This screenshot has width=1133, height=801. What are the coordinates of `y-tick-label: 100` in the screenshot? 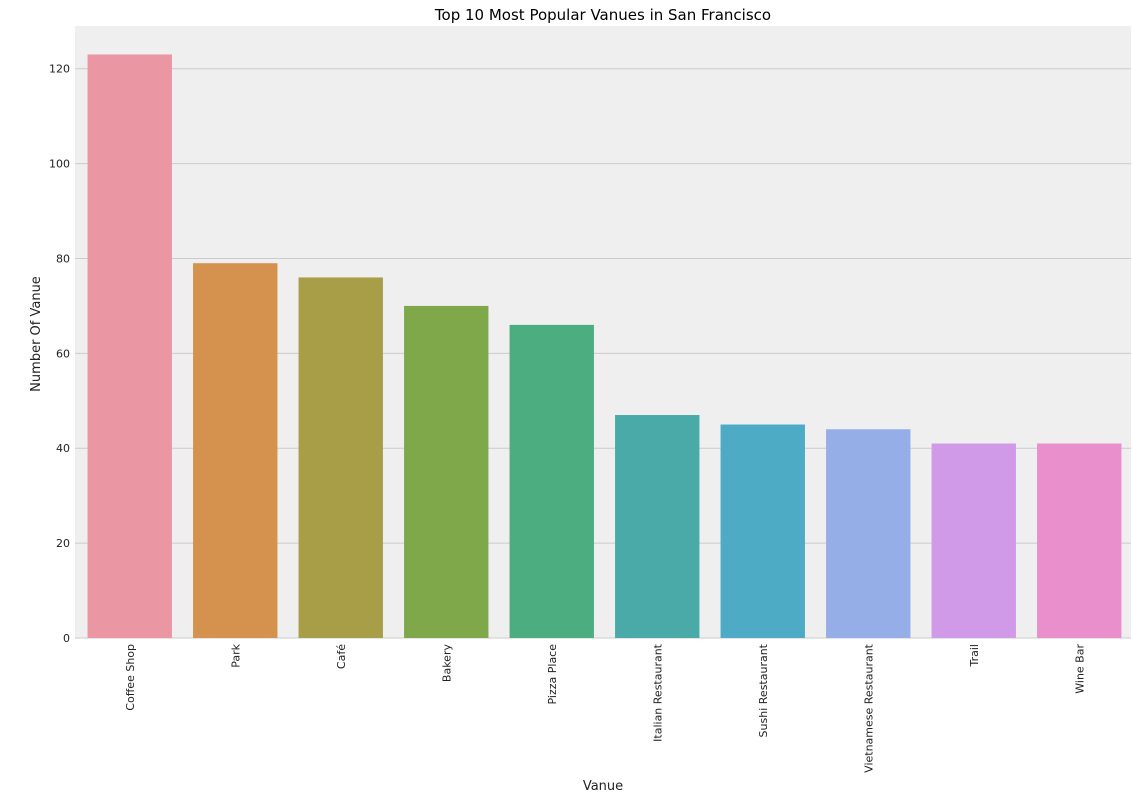 It's located at (59, 164).